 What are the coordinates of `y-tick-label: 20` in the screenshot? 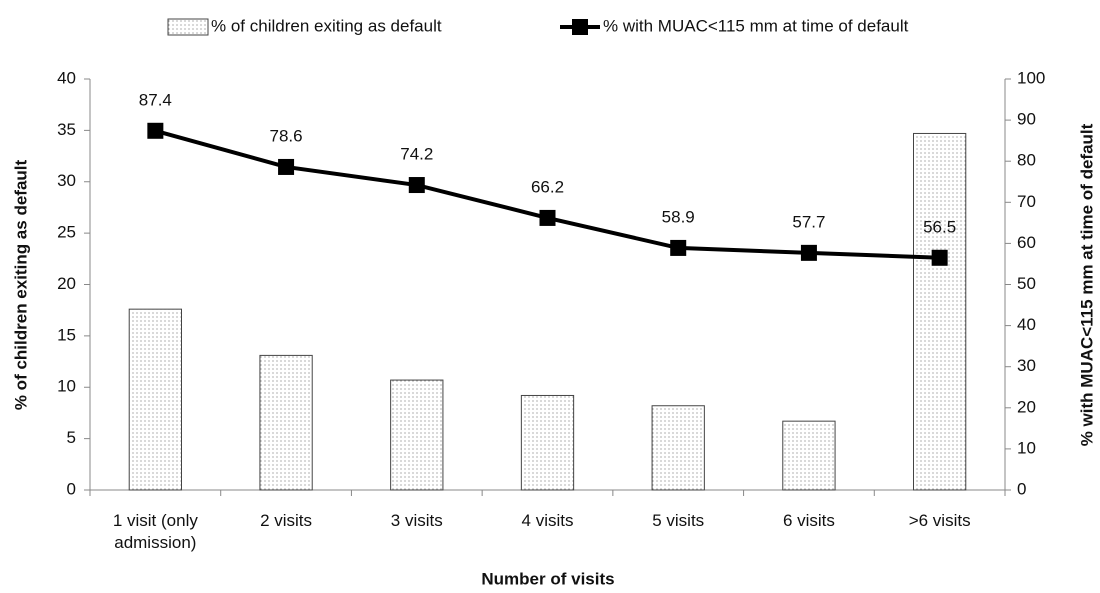 It's located at (66, 283).